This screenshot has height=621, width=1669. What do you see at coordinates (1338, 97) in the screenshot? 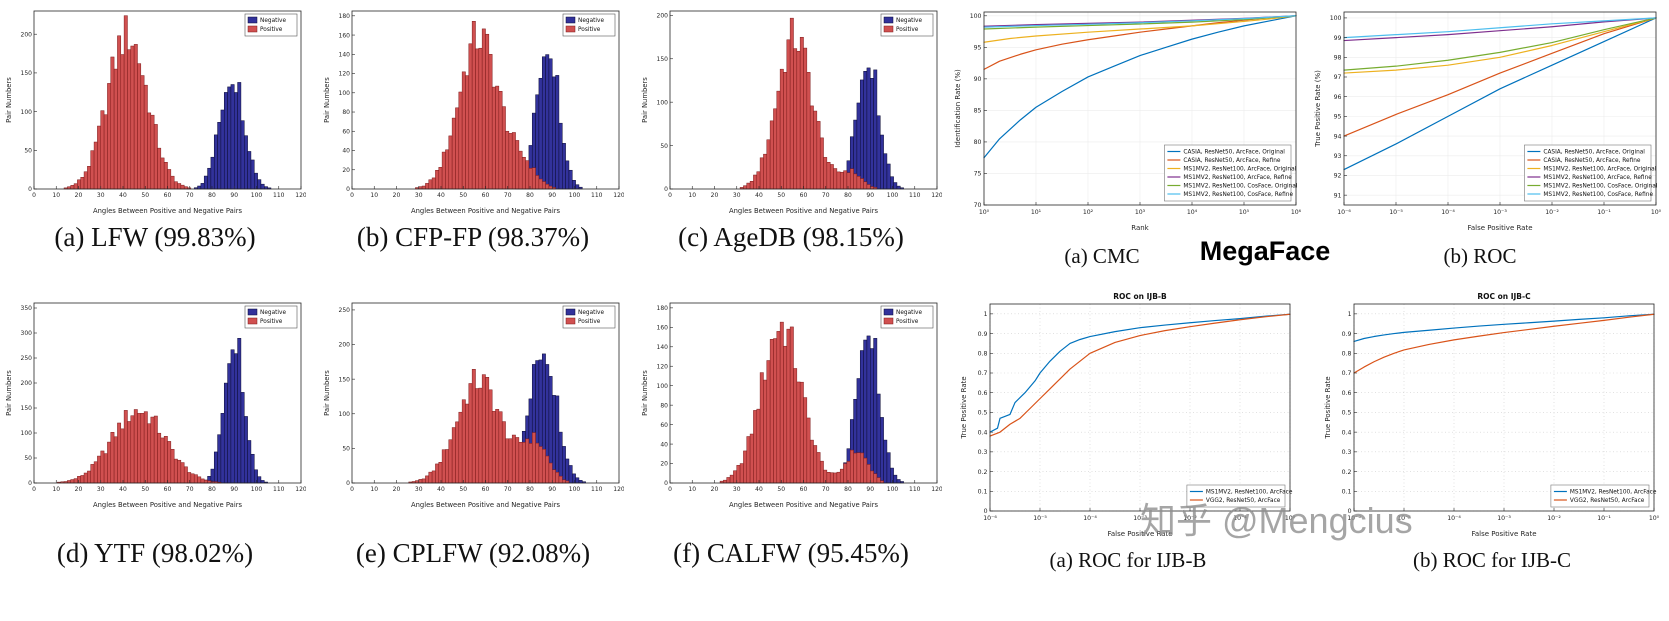
I see `svg-text: 96` at bounding box center [1338, 97].